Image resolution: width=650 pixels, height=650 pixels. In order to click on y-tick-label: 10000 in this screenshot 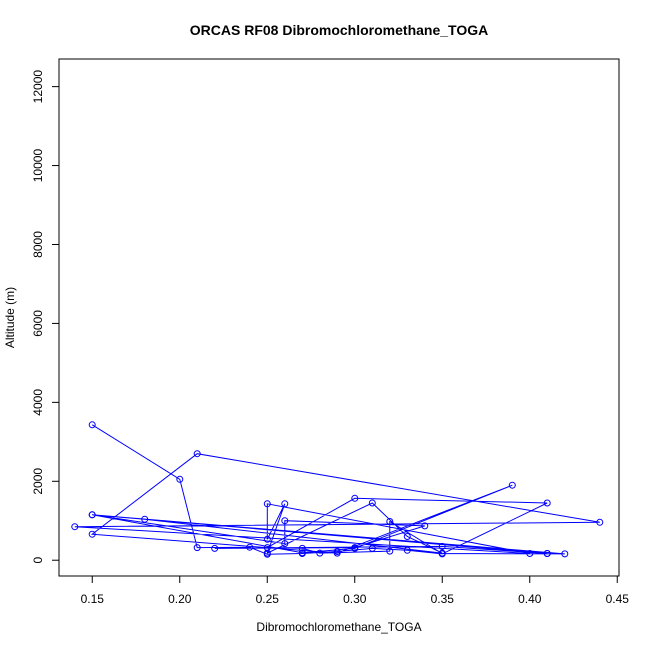, I will do `click(38, 166)`.